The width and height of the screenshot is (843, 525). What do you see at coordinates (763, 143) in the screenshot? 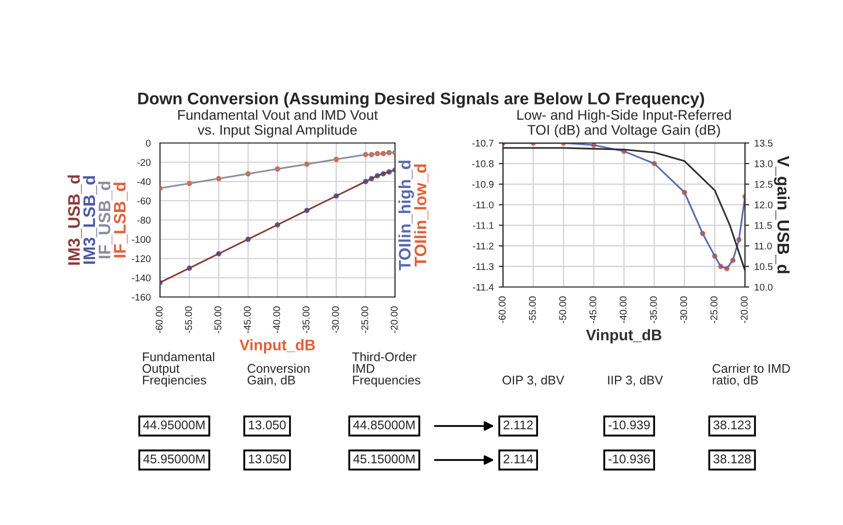
I see `y2-tick-label: 13.5` at bounding box center [763, 143].